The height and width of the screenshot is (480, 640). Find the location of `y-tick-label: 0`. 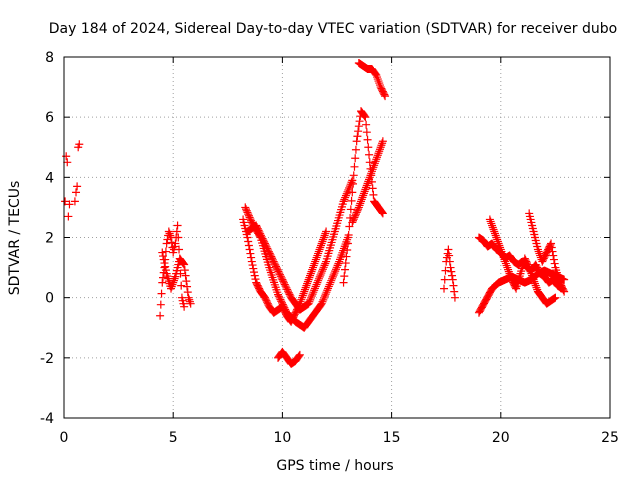

y-tick-label: 0 is located at coordinates (49, 299).